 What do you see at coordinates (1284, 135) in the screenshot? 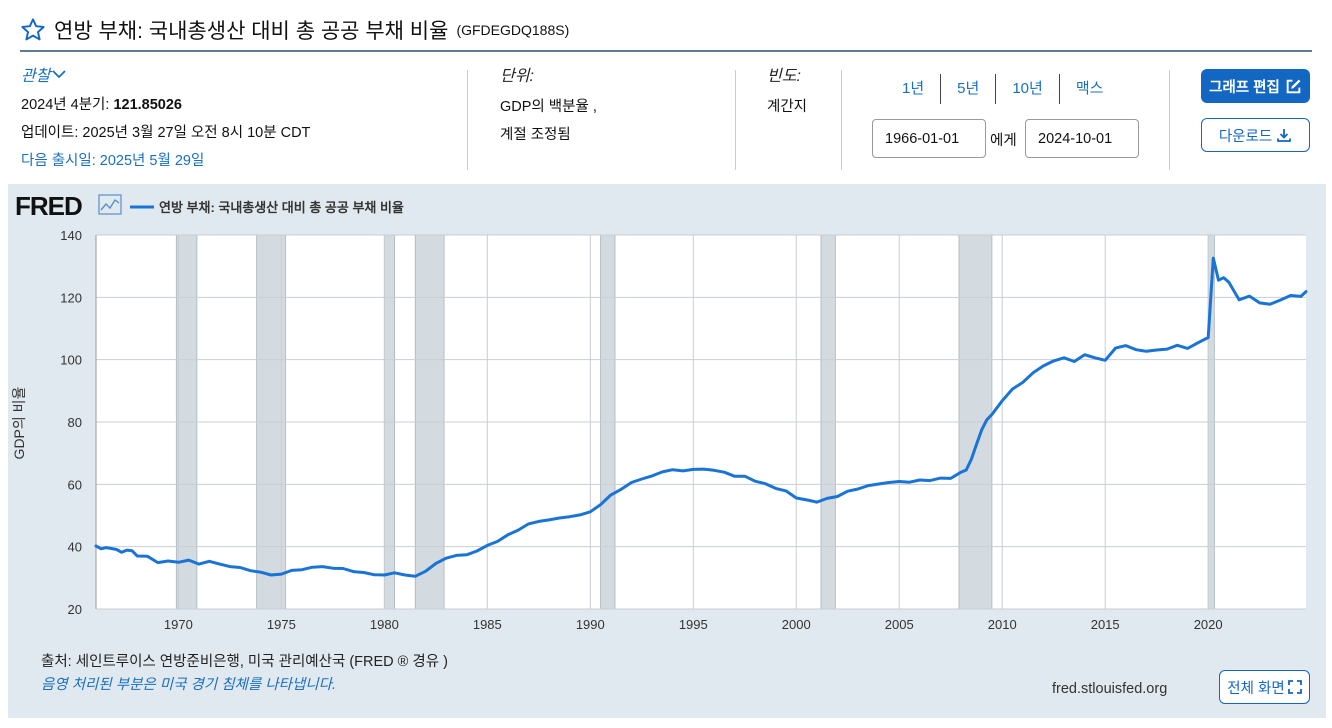
I see `download-icon` at bounding box center [1284, 135].